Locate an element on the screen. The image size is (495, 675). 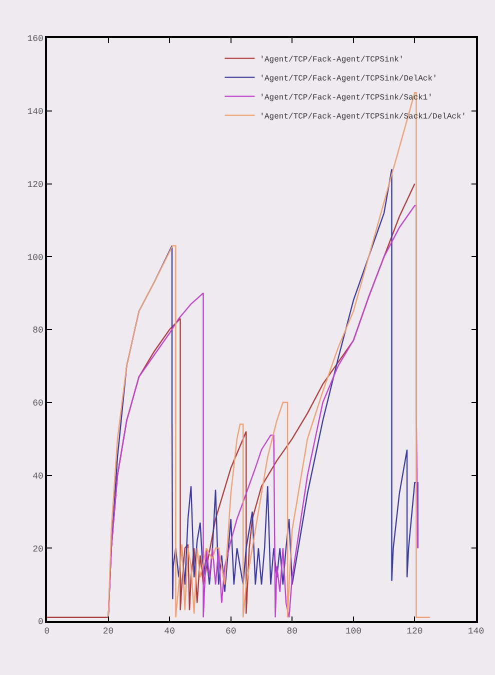
x-tick-label: 80 is located at coordinates (292, 631).